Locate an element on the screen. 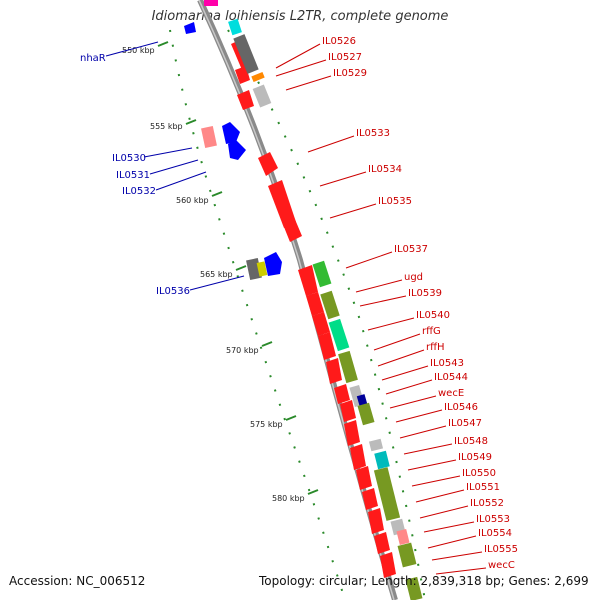 The height and width of the screenshot is (600, 600). gene-label: IL0539 is located at coordinates (425, 293).